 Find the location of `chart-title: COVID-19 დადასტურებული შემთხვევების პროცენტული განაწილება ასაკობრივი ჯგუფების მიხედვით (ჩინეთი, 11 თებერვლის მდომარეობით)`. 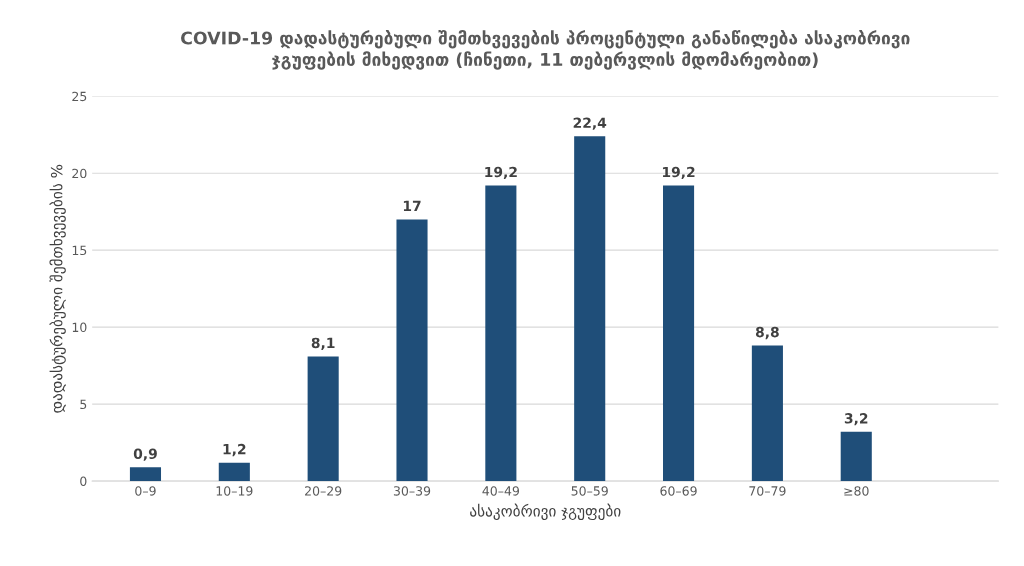

chart-title: COVID-19 დადასტურებული შემთხვევების პროცენტული განაწილება ასაკობრივი ჯგუფების მიხედვით (ჩინეთი, 11 თებერვლის მდომარეობით) is located at coordinates (545, 49).